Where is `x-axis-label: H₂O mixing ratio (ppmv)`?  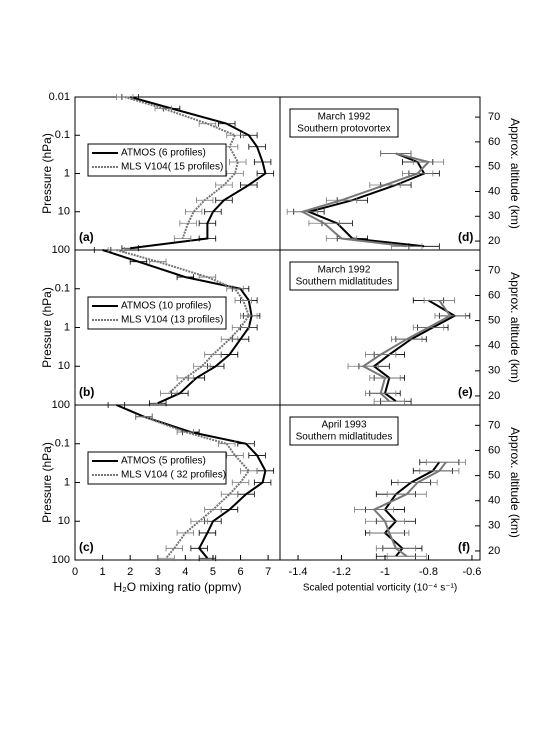
x-axis-label: H₂O mixing ratio (ppmv) is located at coordinates (177, 587).